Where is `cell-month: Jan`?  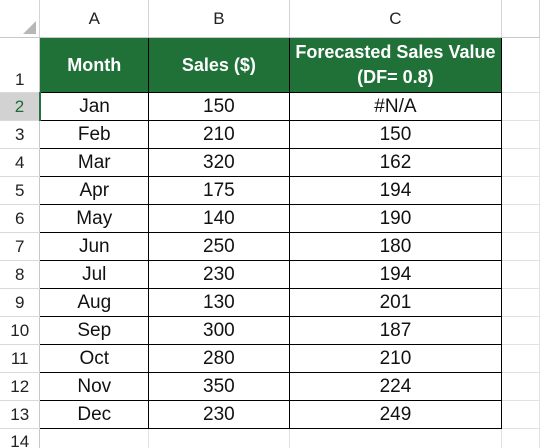
cell-month: Jan is located at coordinates (94, 106).